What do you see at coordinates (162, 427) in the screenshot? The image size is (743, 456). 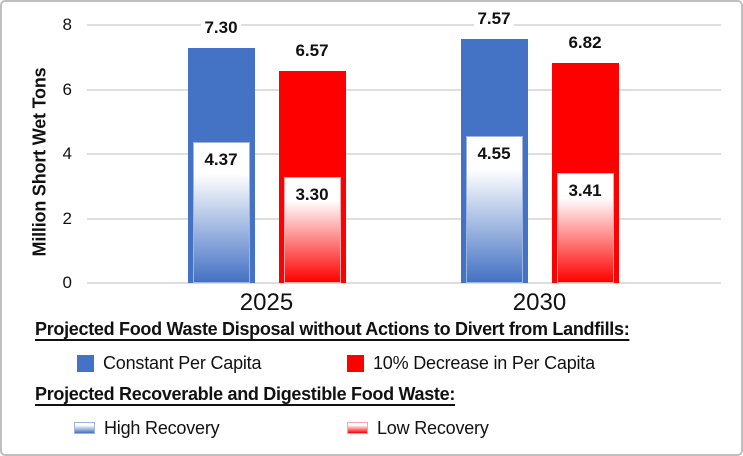 I see `legend-item-label: High Recovery` at bounding box center [162, 427].